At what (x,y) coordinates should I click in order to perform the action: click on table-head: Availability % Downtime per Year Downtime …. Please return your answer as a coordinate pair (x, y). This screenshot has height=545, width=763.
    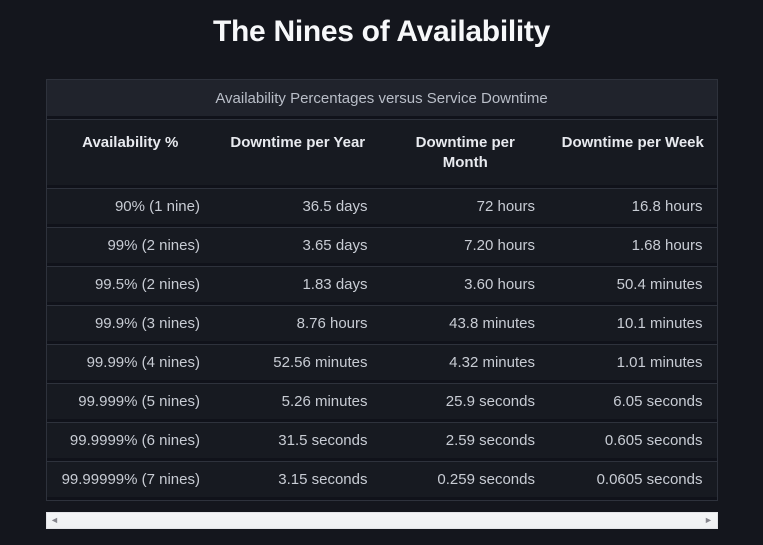
    Looking at the image, I should click on (381, 152).